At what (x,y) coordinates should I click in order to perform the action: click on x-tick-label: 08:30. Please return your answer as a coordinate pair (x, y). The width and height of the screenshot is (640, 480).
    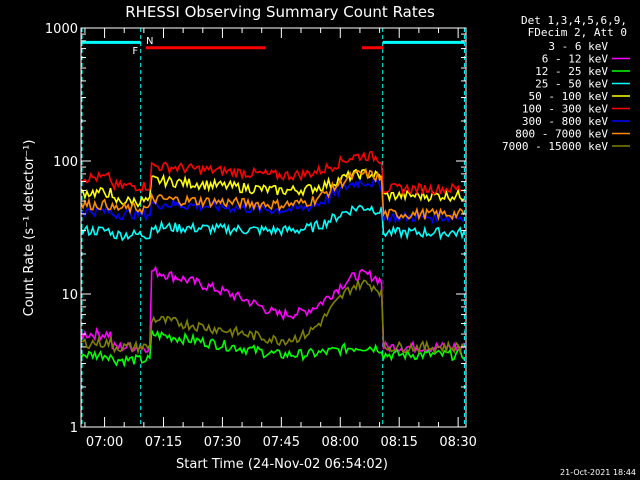
    Looking at the image, I should click on (457, 442).